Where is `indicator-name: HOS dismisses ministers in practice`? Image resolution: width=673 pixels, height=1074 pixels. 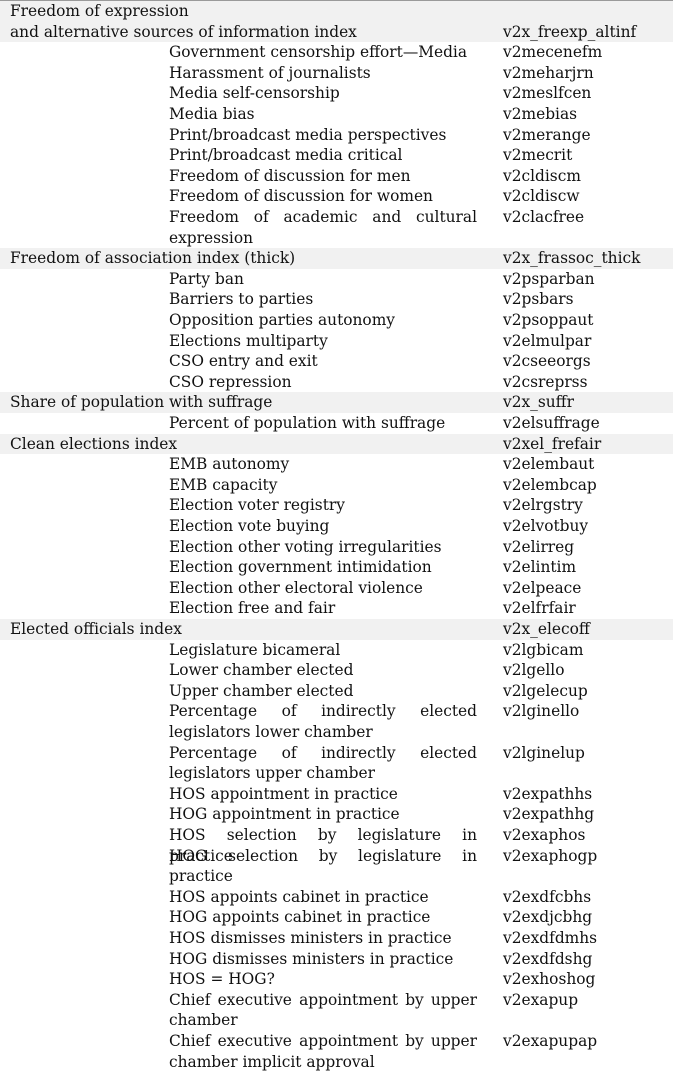 indicator-name: HOS dismisses ministers in practice is located at coordinates (310, 938).